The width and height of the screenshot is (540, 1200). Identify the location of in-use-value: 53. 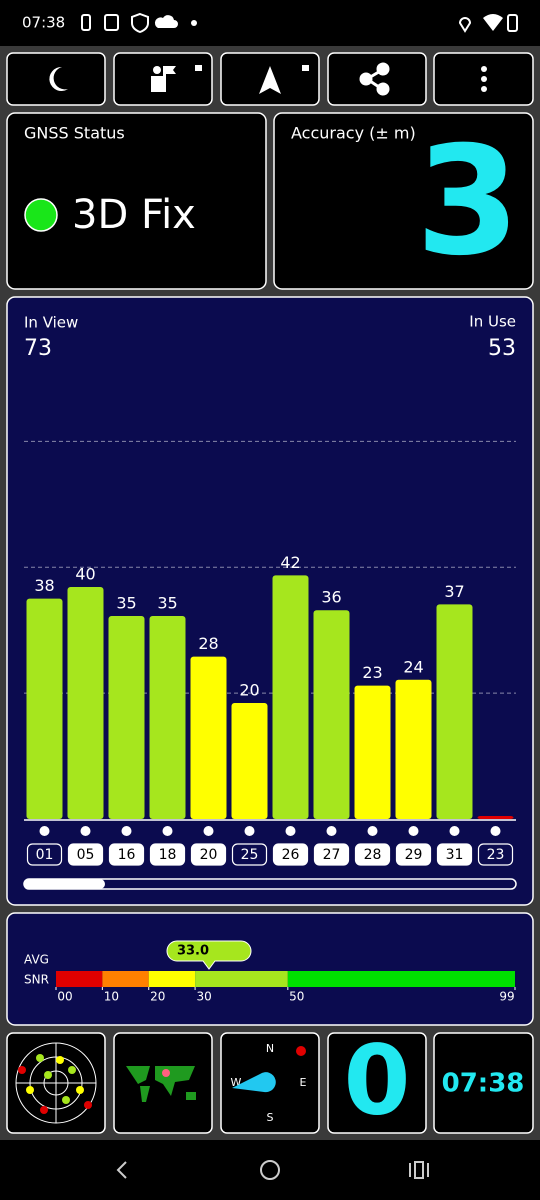
(502, 348).